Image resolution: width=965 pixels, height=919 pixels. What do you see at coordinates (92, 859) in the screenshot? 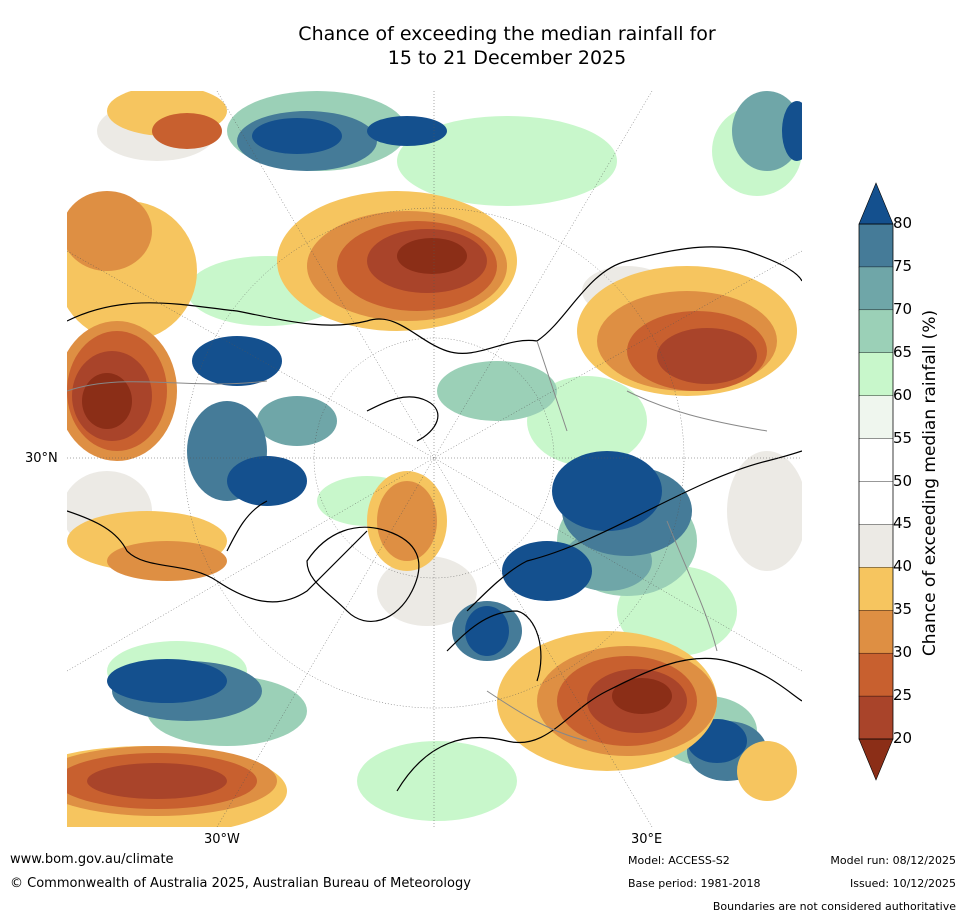
I see `footer-url: www.bom.gov.au/climate` at bounding box center [92, 859].